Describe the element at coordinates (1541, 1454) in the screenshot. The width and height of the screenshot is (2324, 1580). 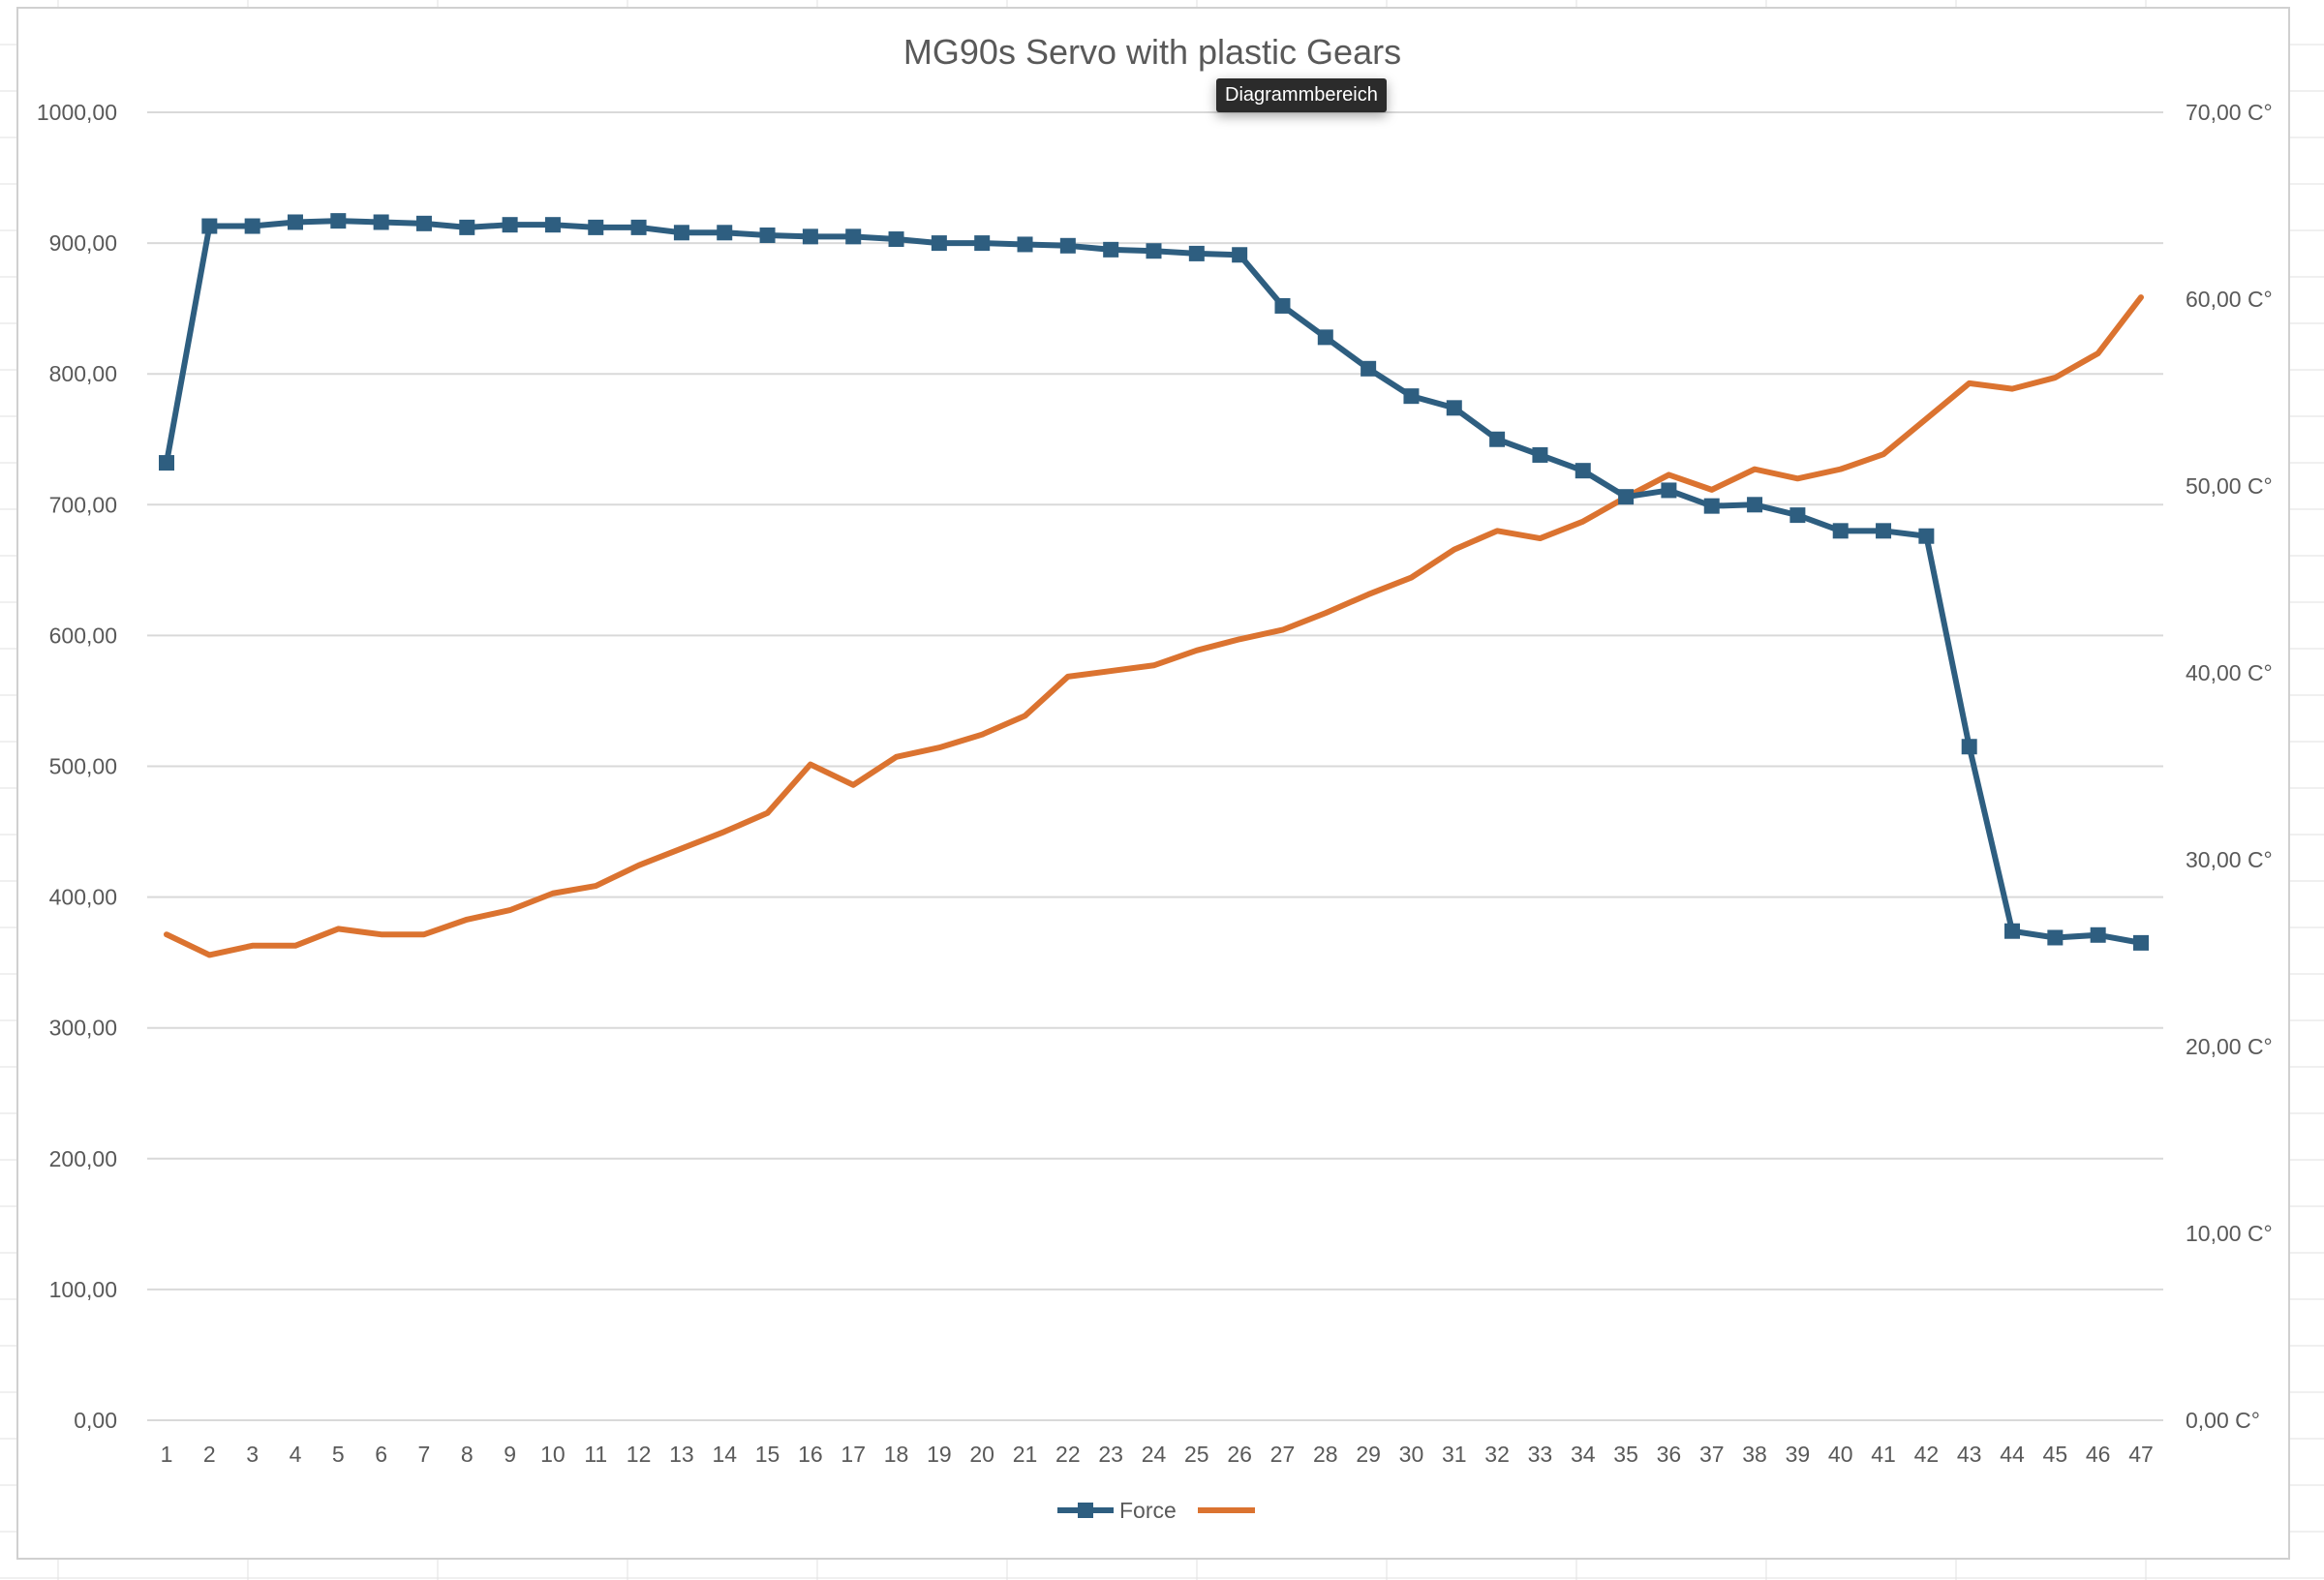
I see `x-axis-tick-label: 33` at that location.